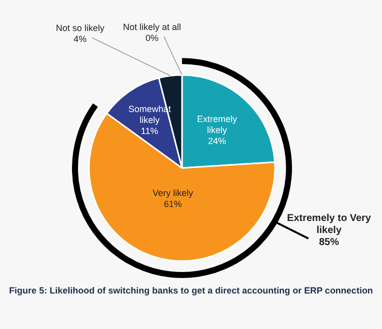 Image resolution: width=382 pixels, height=329 pixels. What do you see at coordinates (80, 28) in the screenshot?
I see `slice-label: Not so likely` at bounding box center [80, 28].